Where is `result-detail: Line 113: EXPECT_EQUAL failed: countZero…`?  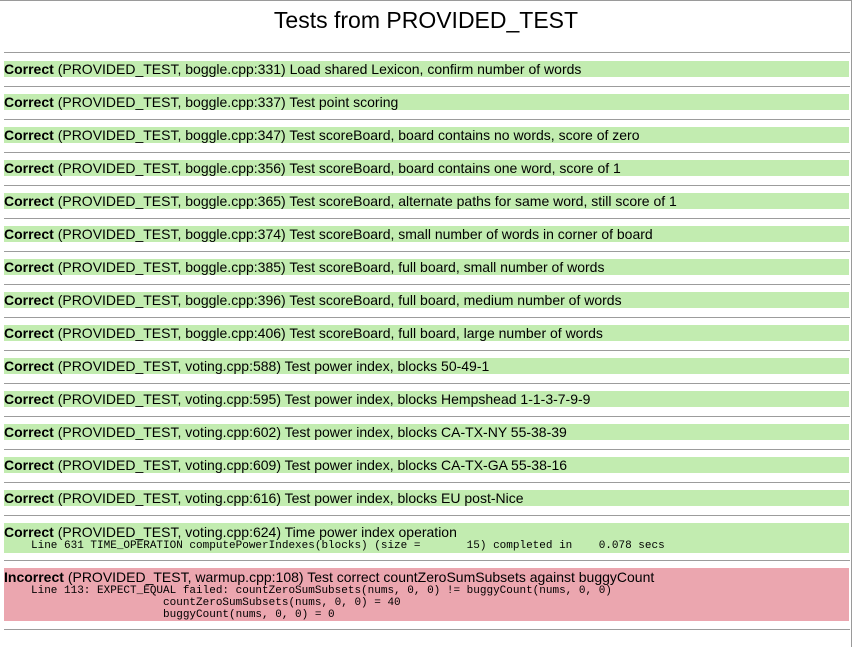 result-detail: Line 113: EXPECT_EQUAL failed: countZero… is located at coordinates (321, 603).